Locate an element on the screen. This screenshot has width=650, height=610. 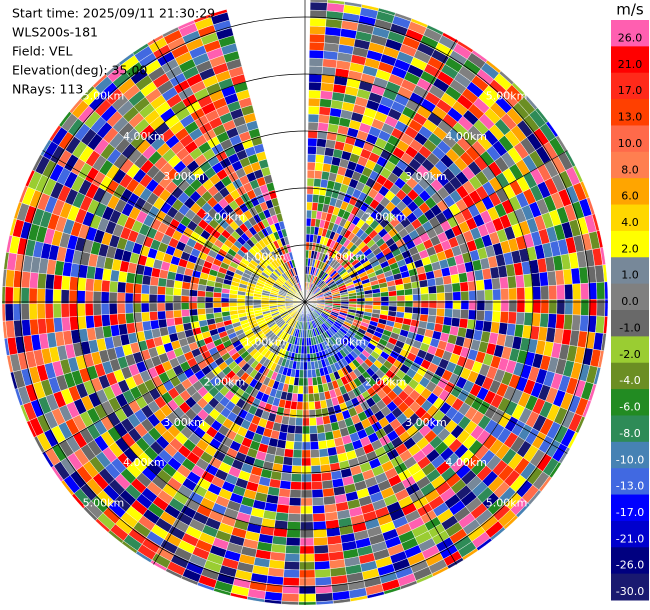
range-label: 3.00km is located at coordinates (184, 176).